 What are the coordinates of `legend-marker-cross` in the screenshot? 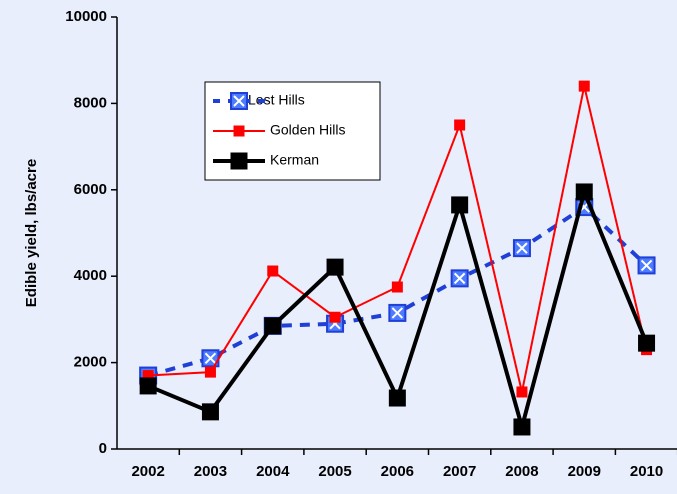 It's located at (239, 101).